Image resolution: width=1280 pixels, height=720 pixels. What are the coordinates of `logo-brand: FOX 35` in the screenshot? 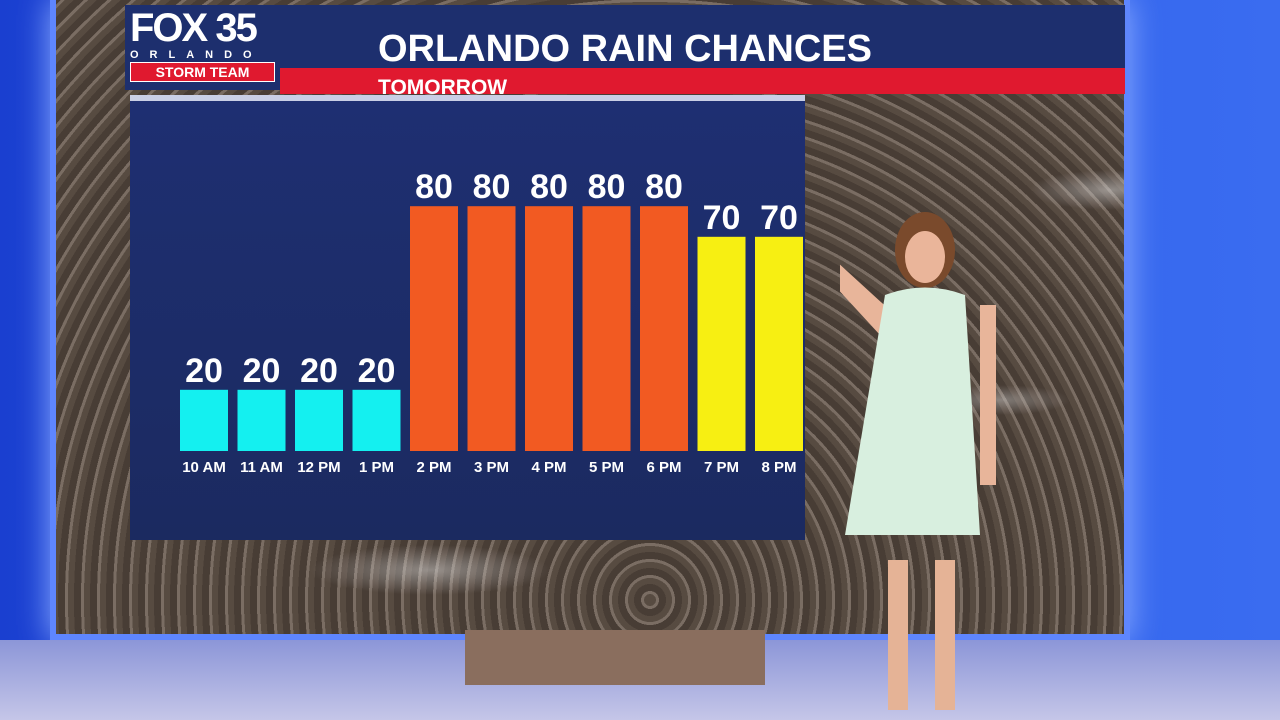 It's located at (194, 28).